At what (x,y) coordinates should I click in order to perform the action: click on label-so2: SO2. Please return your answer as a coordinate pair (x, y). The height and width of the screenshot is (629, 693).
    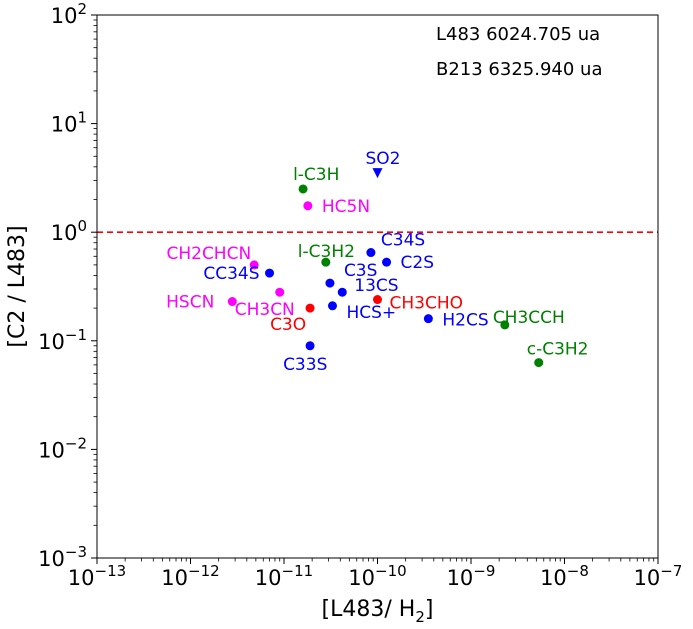
    Looking at the image, I should click on (383, 159).